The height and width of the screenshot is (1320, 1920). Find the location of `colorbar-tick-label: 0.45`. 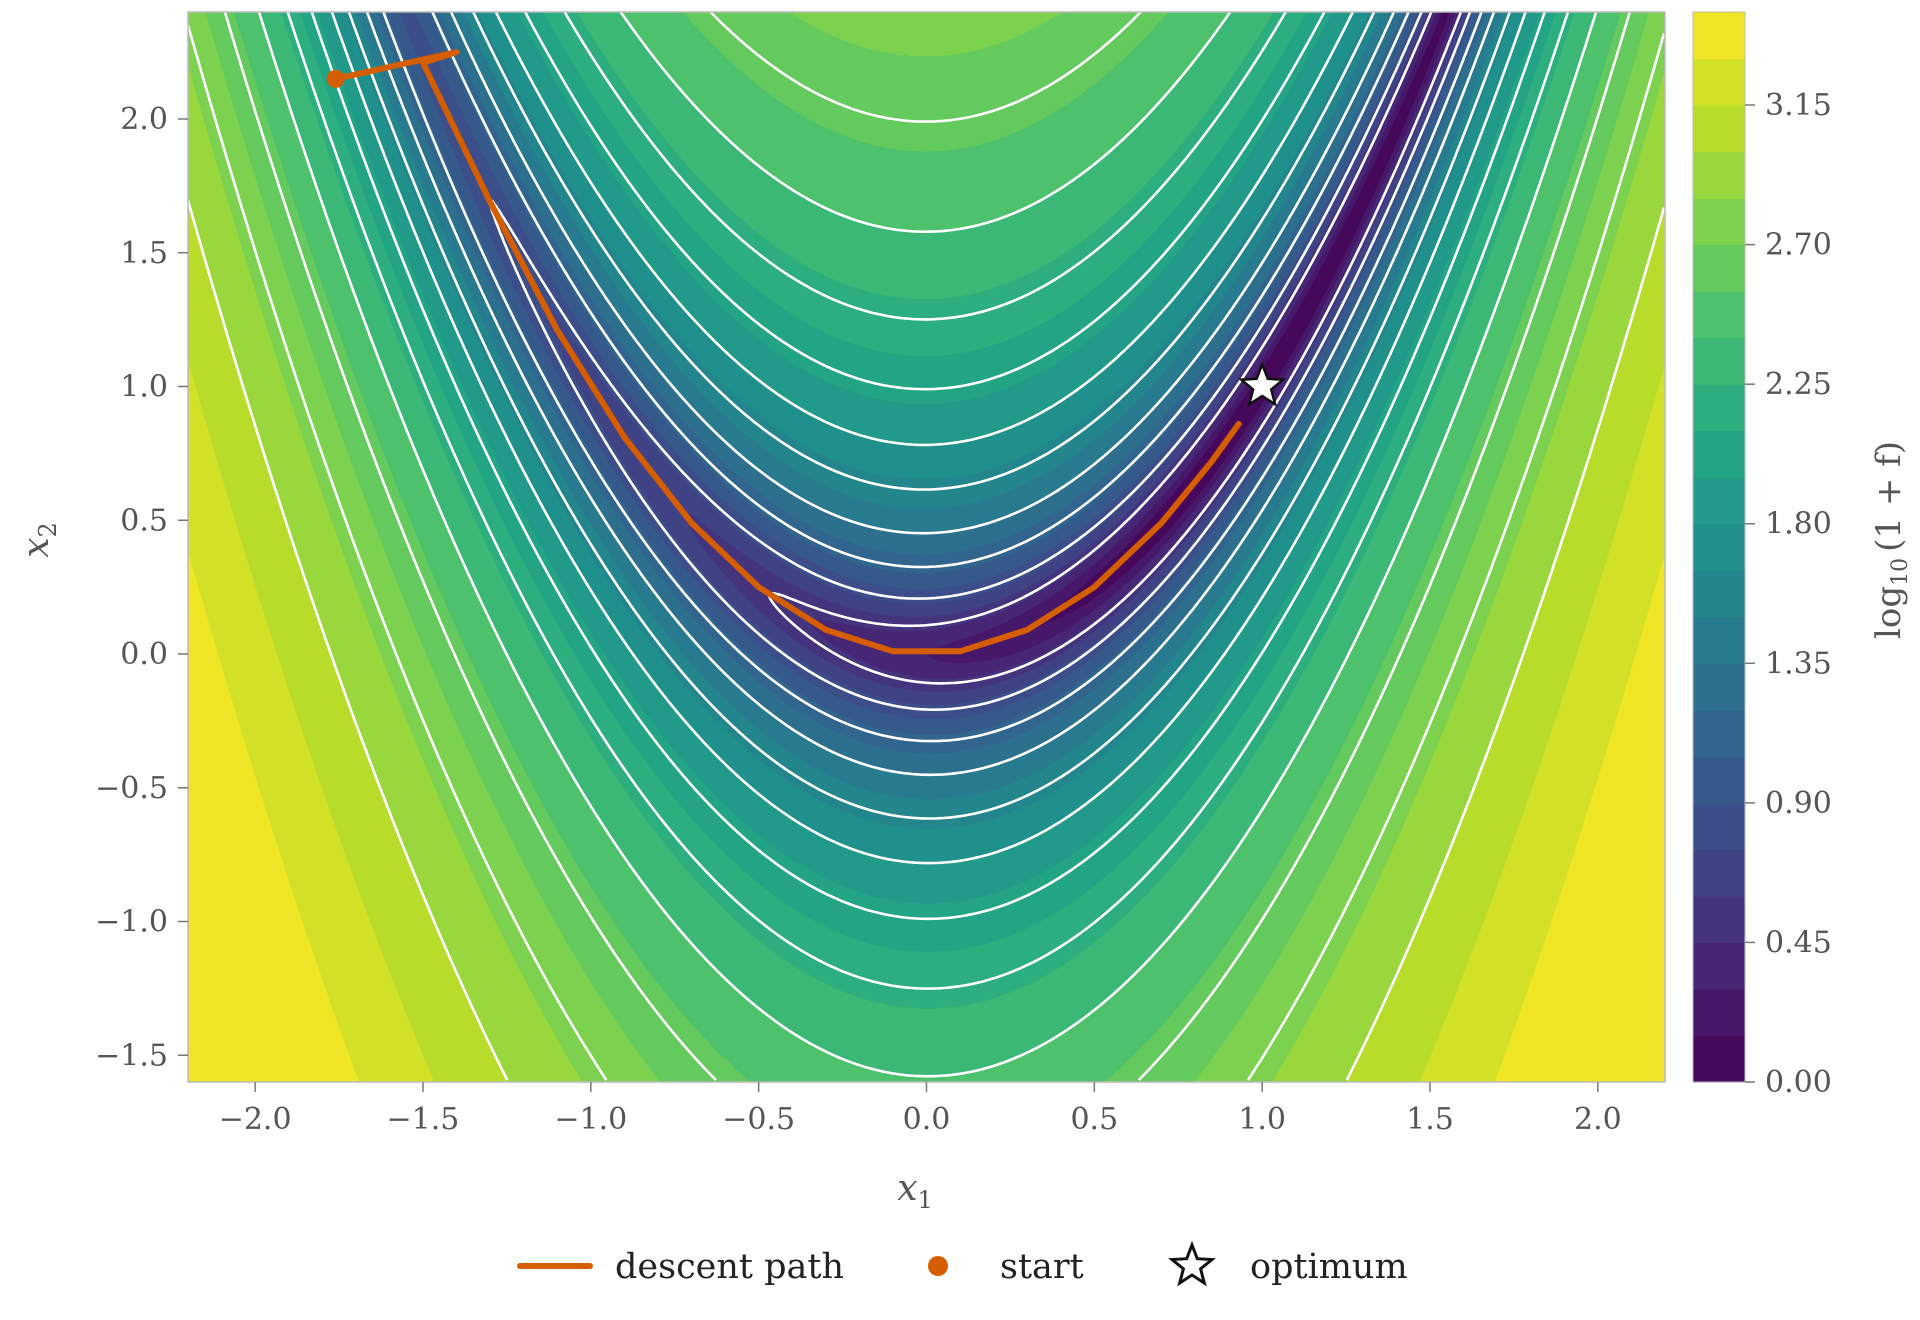

colorbar-tick-label: 0.45 is located at coordinates (1798, 942).